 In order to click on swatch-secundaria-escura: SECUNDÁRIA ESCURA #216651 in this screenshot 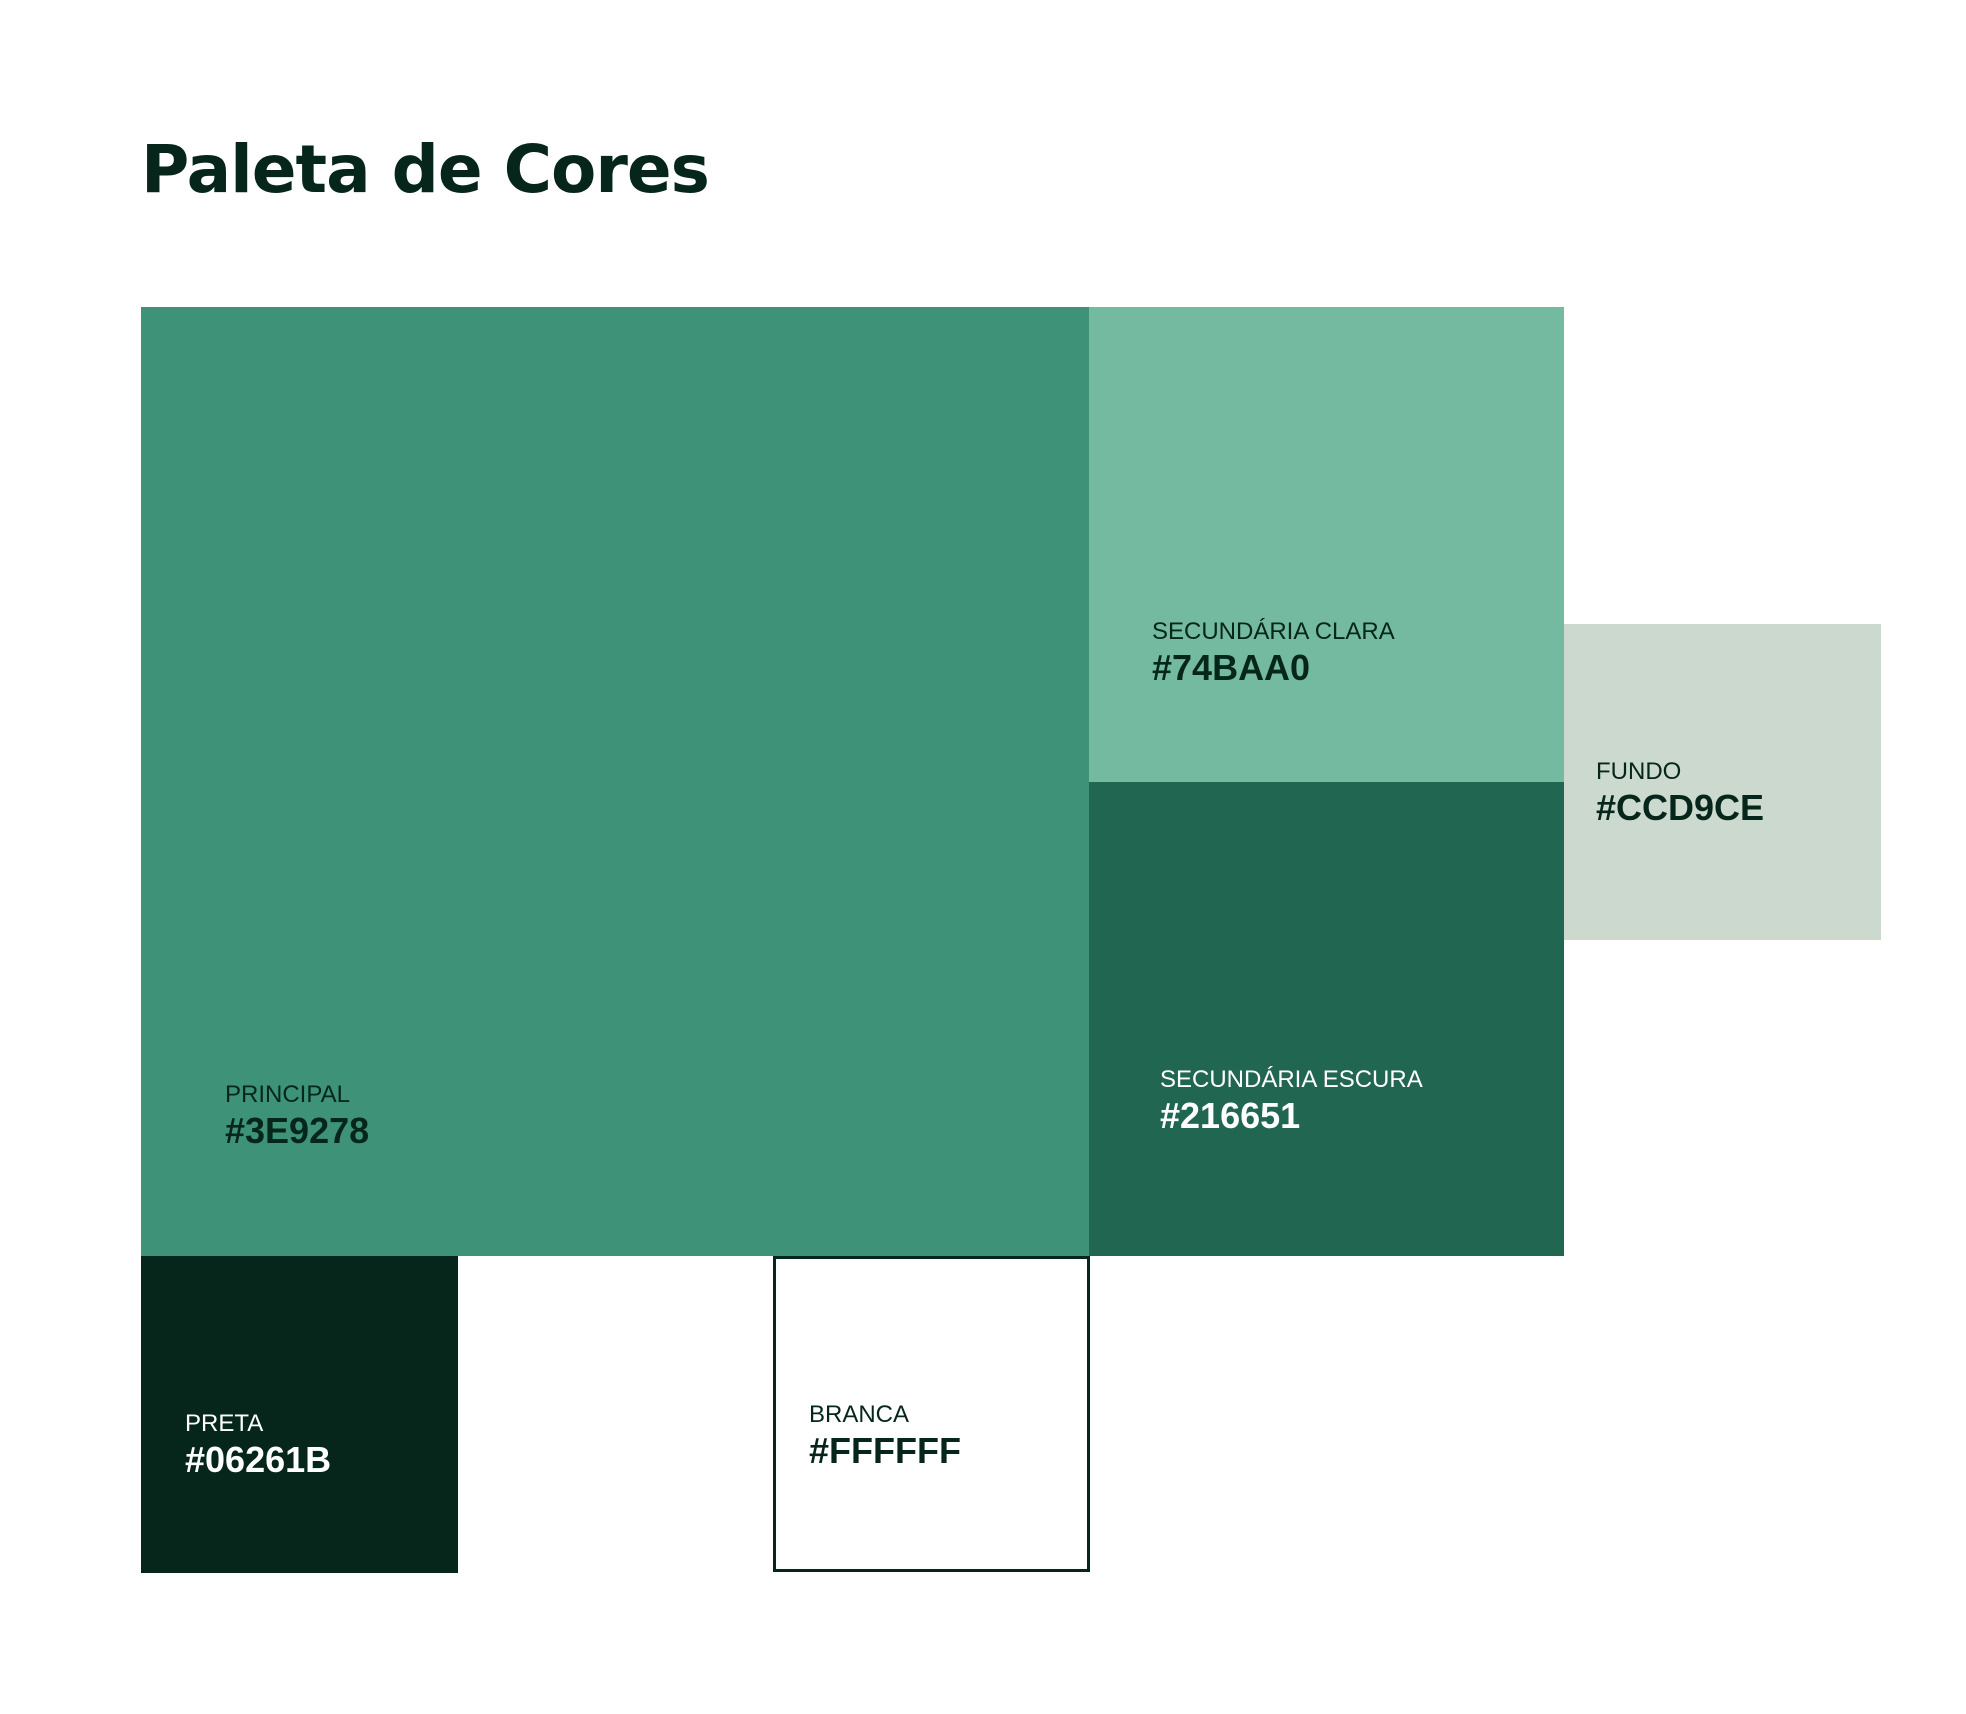, I will do `click(1326, 1019)`.